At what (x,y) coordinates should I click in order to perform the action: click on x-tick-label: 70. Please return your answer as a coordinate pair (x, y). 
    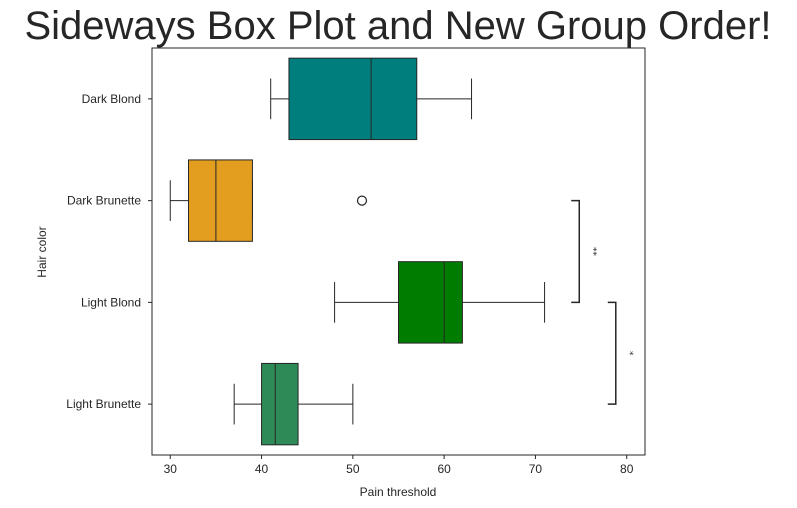
    Looking at the image, I should click on (536, 469).